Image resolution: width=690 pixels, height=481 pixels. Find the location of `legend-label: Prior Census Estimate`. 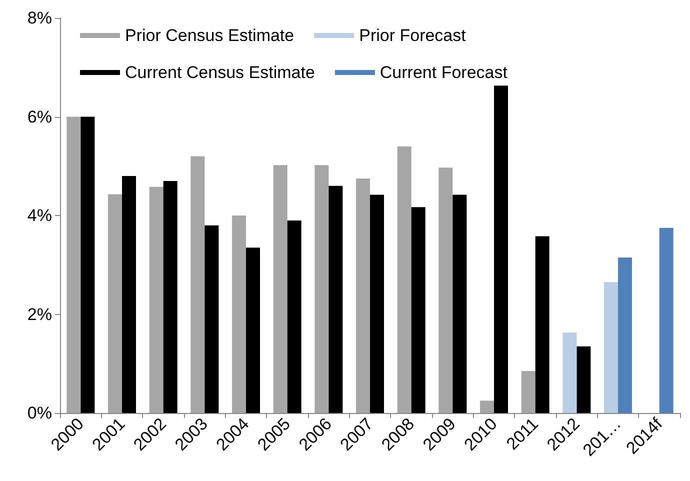

legend-label: Prior Census Estimate is located at coordinates (209, 35).